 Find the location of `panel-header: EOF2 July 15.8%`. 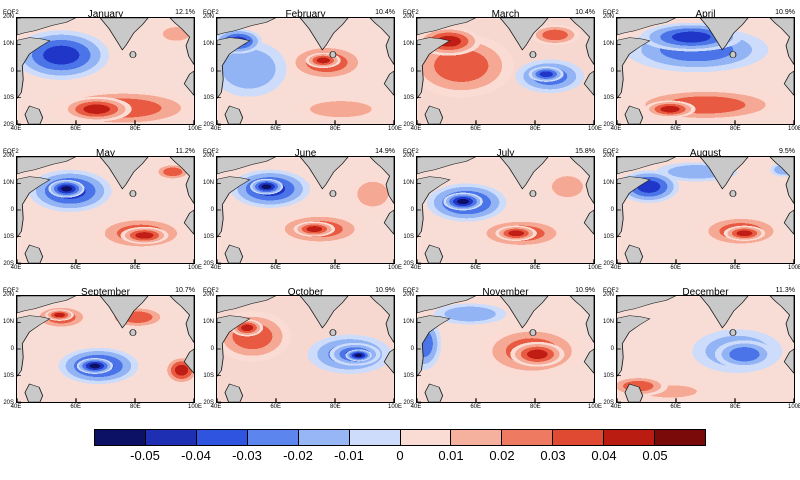

panel-header: EOF2 July 15.8% is located at coordinates (499, 151).